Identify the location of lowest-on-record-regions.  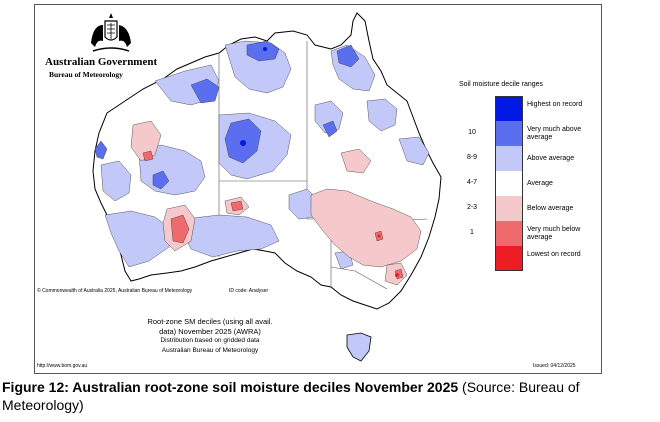
(388, 255).